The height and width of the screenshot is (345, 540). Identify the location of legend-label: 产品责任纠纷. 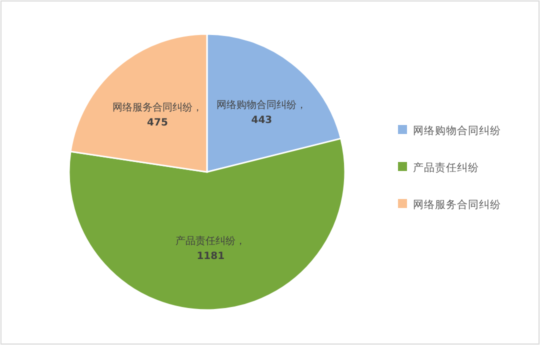
(446, 167).